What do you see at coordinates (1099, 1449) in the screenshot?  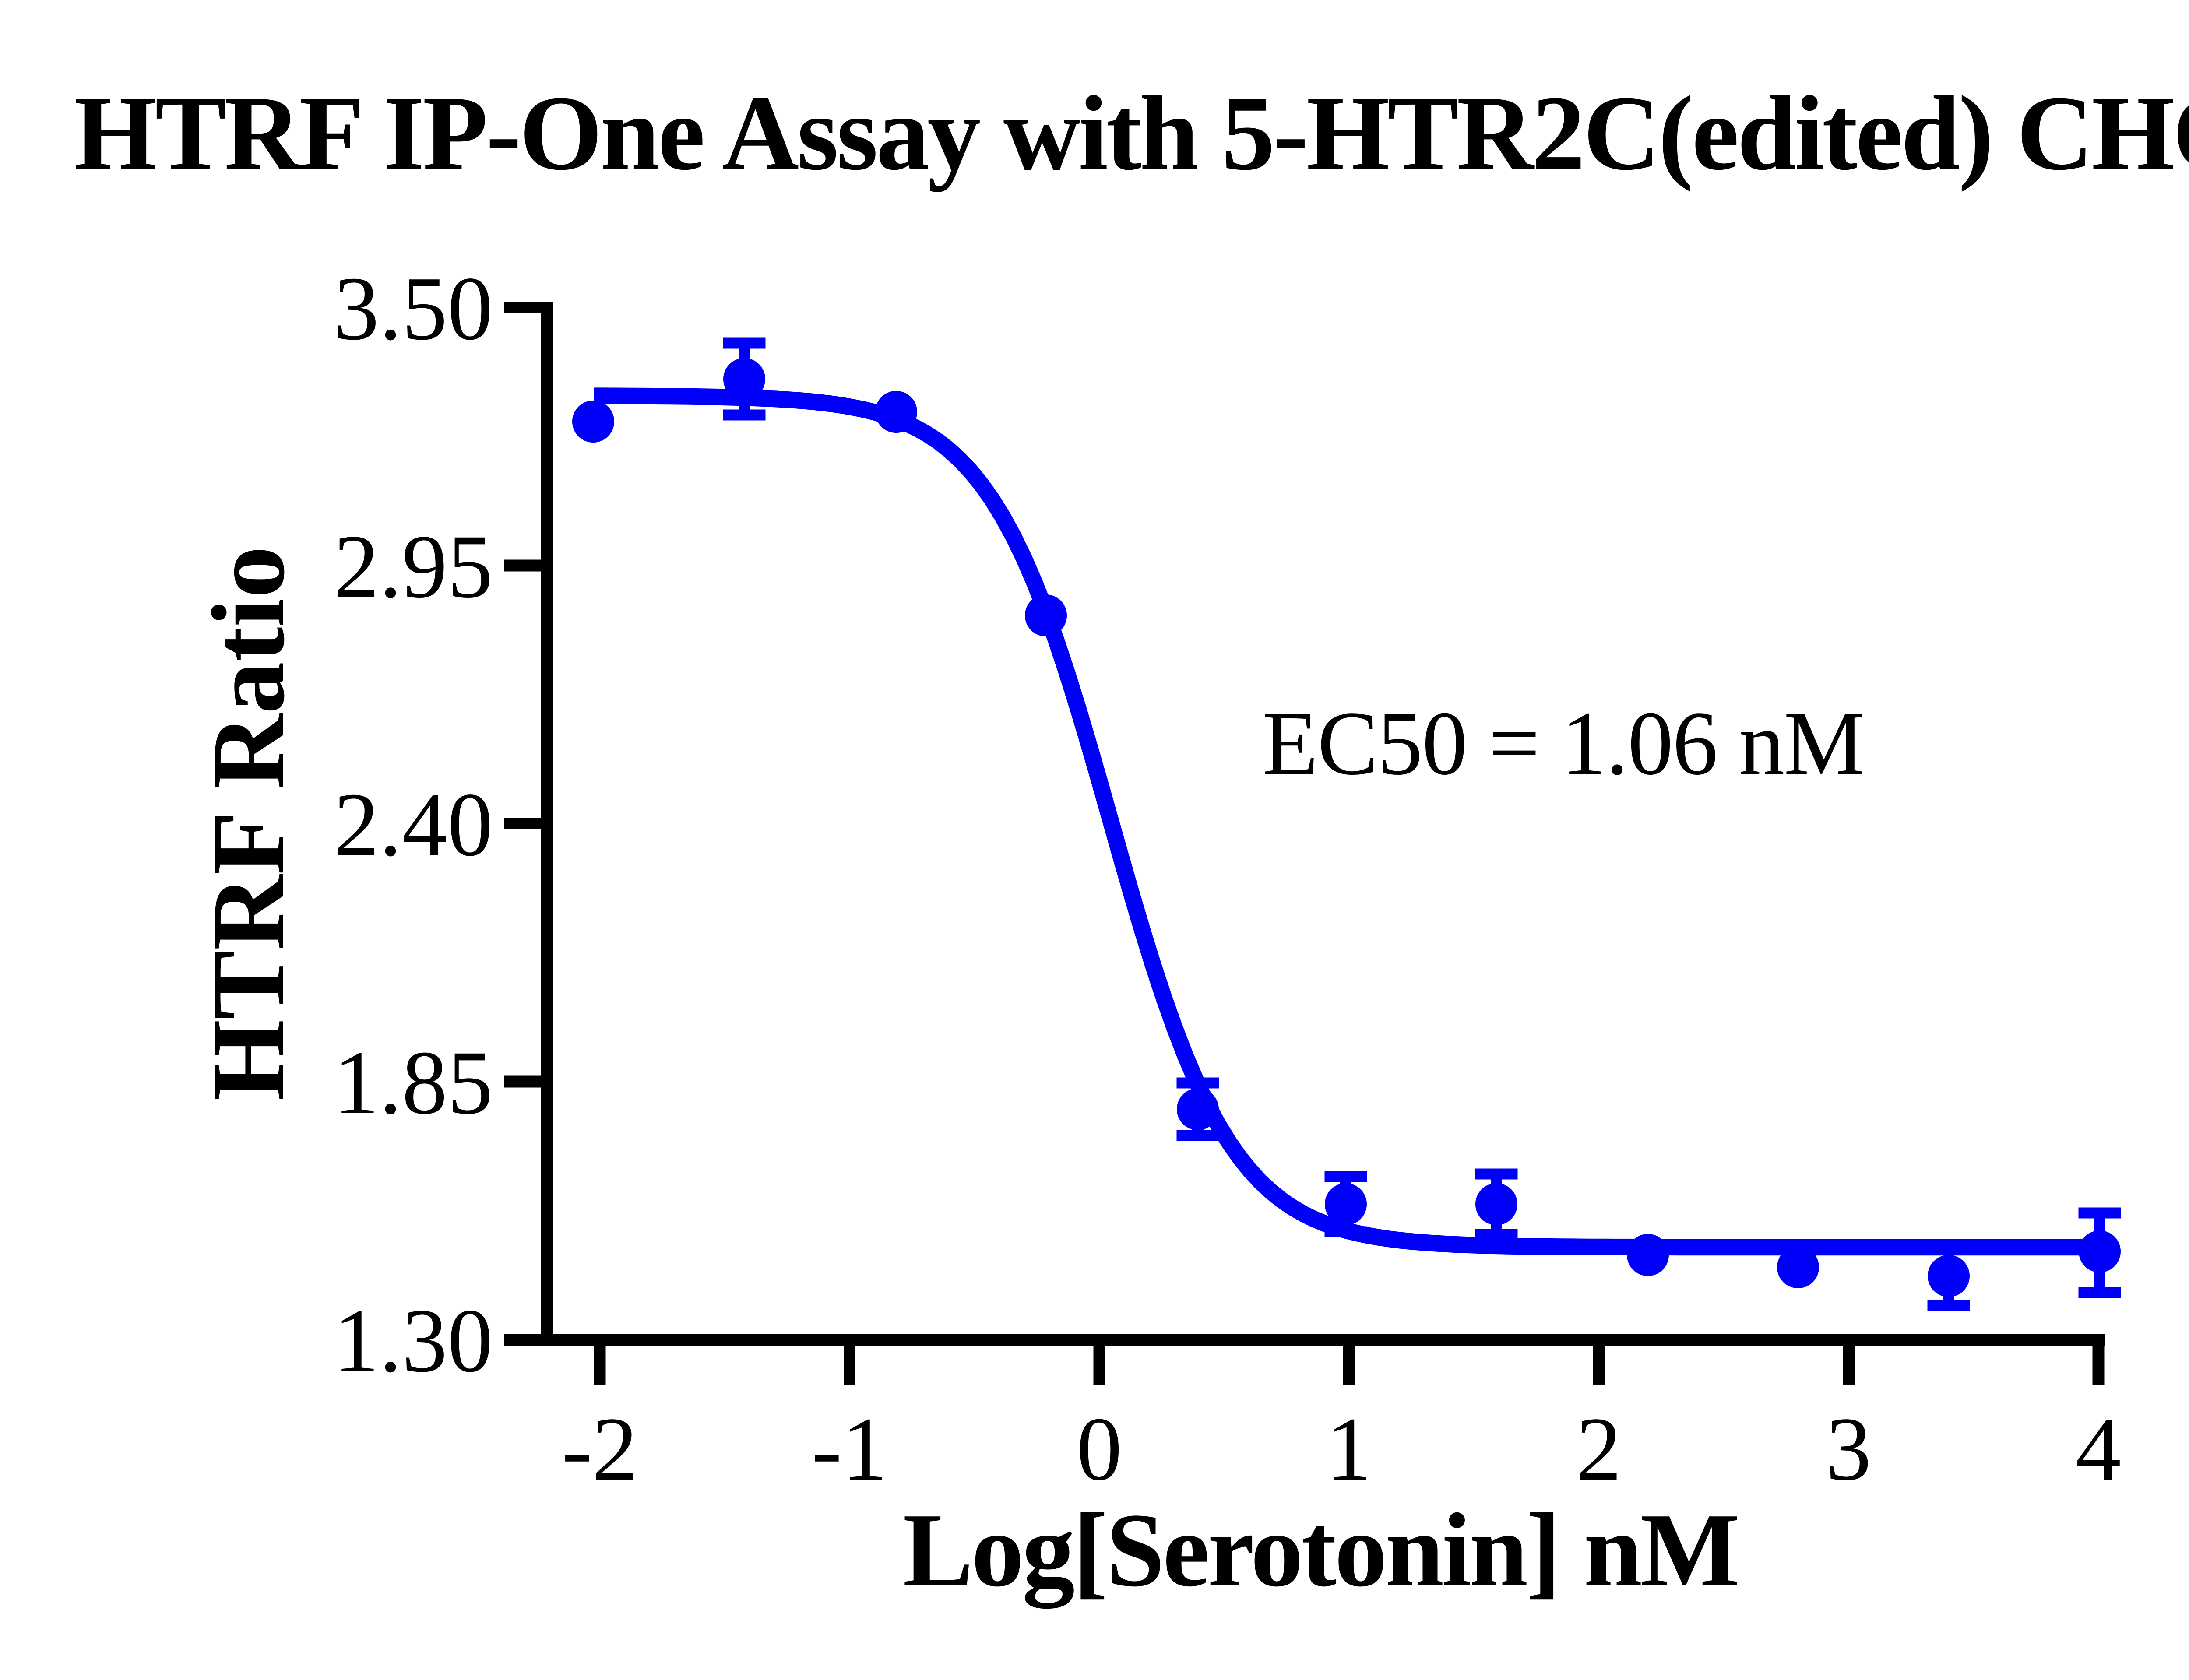 I see `svg-text: 0` at bounding box center [1099, 1449].